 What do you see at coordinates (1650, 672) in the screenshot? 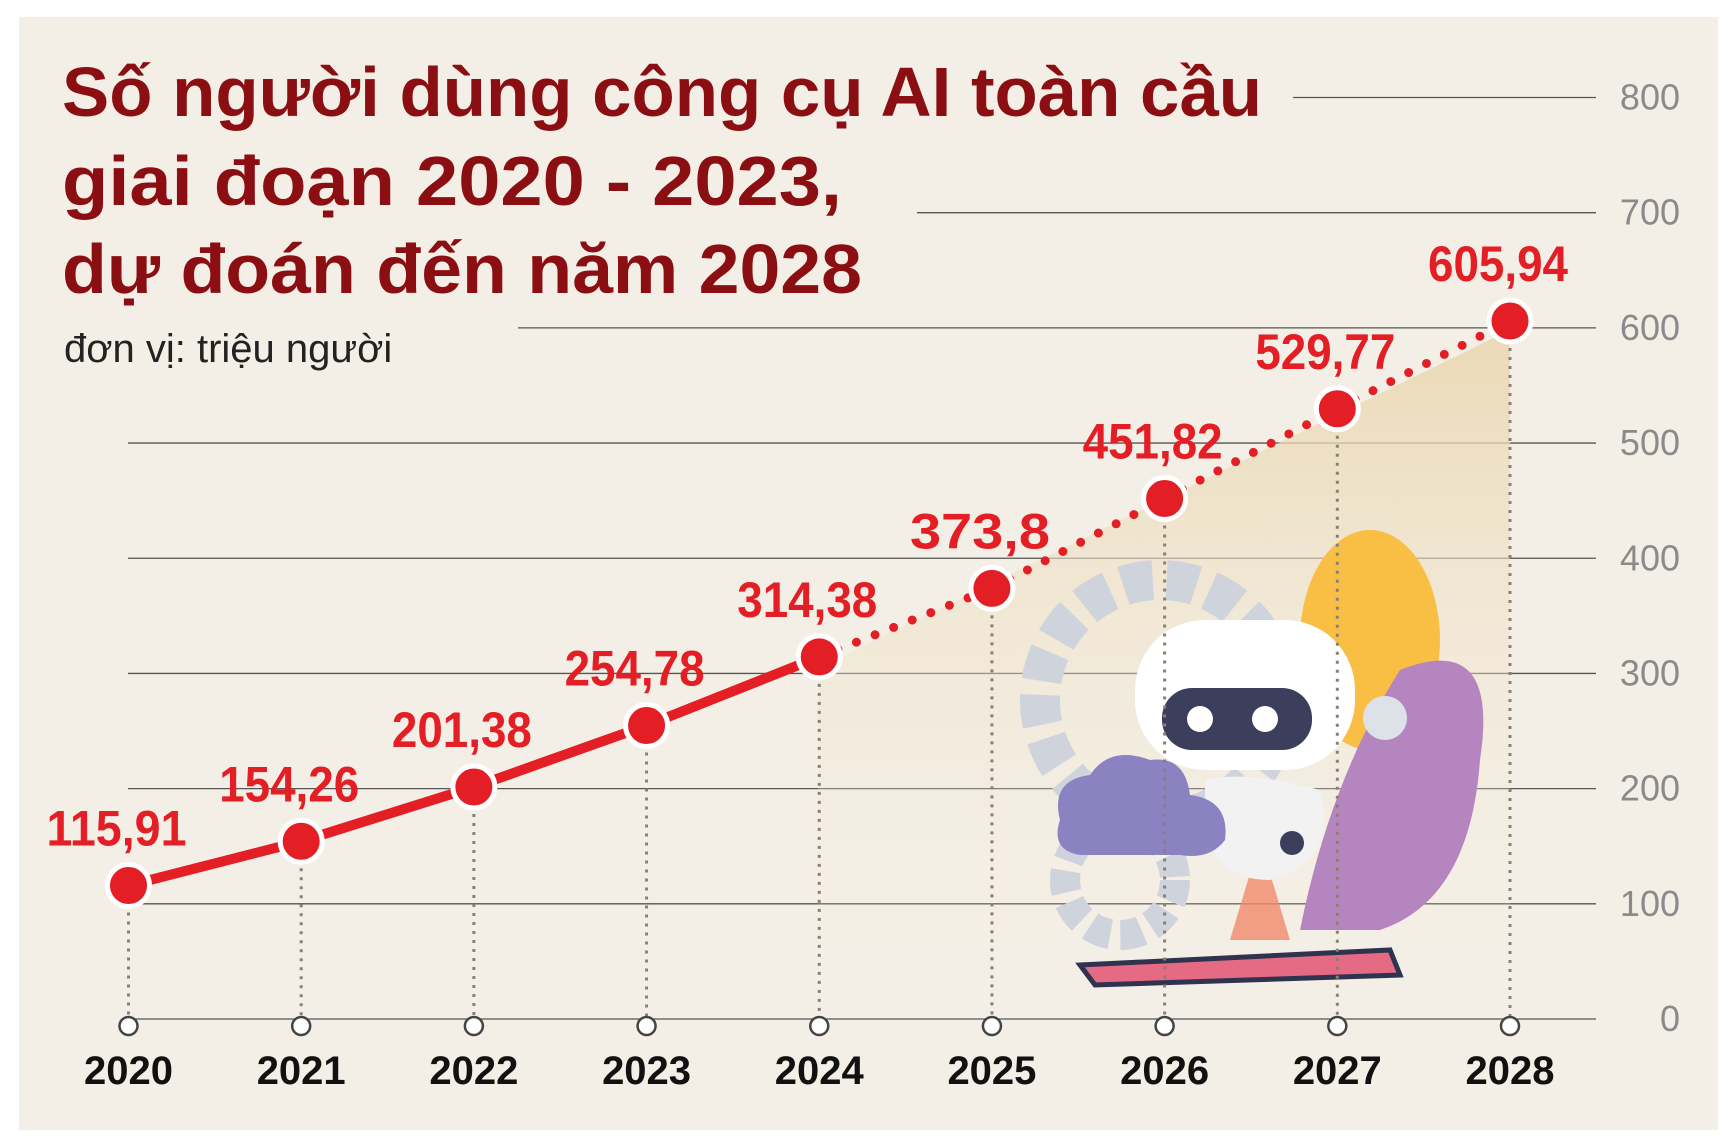
I see `y-tick-label: 300` at bounding box center [1650, 672].